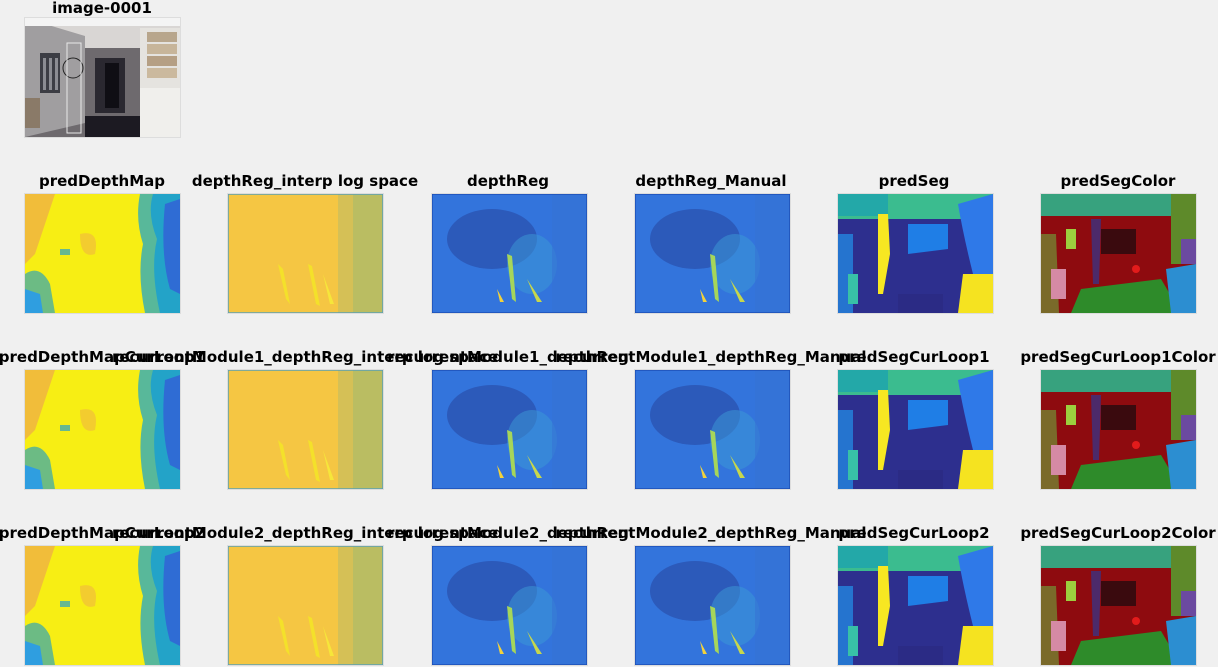  I want to click on panel-title-recurrentModule1_depthReg_Manual: recurrentModule1_depthReg_Manual, so click(711, 357).